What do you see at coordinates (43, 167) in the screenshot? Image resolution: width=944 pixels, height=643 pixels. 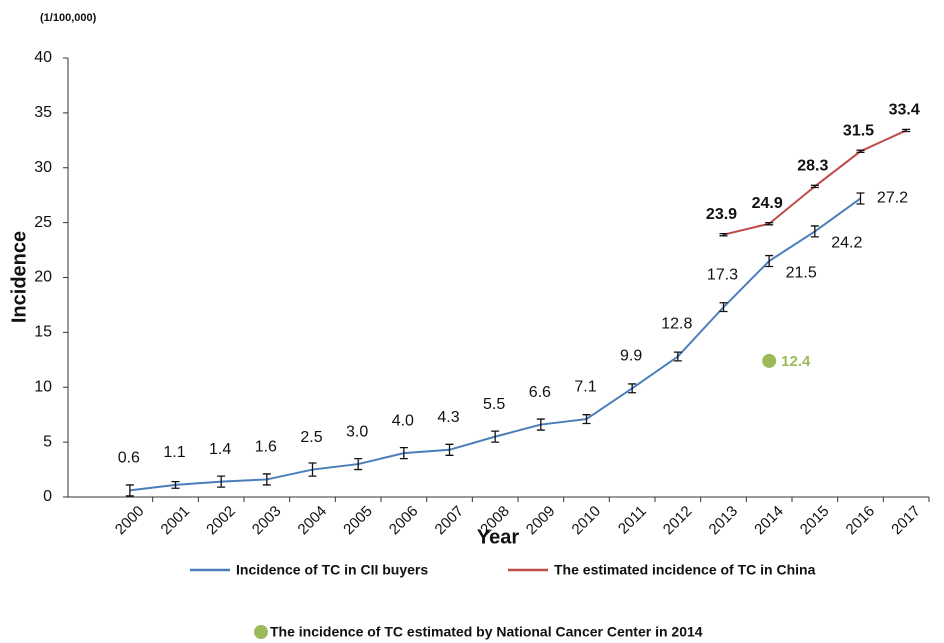 I see `y-tick-label: 30` at bounding box center [43, 167].